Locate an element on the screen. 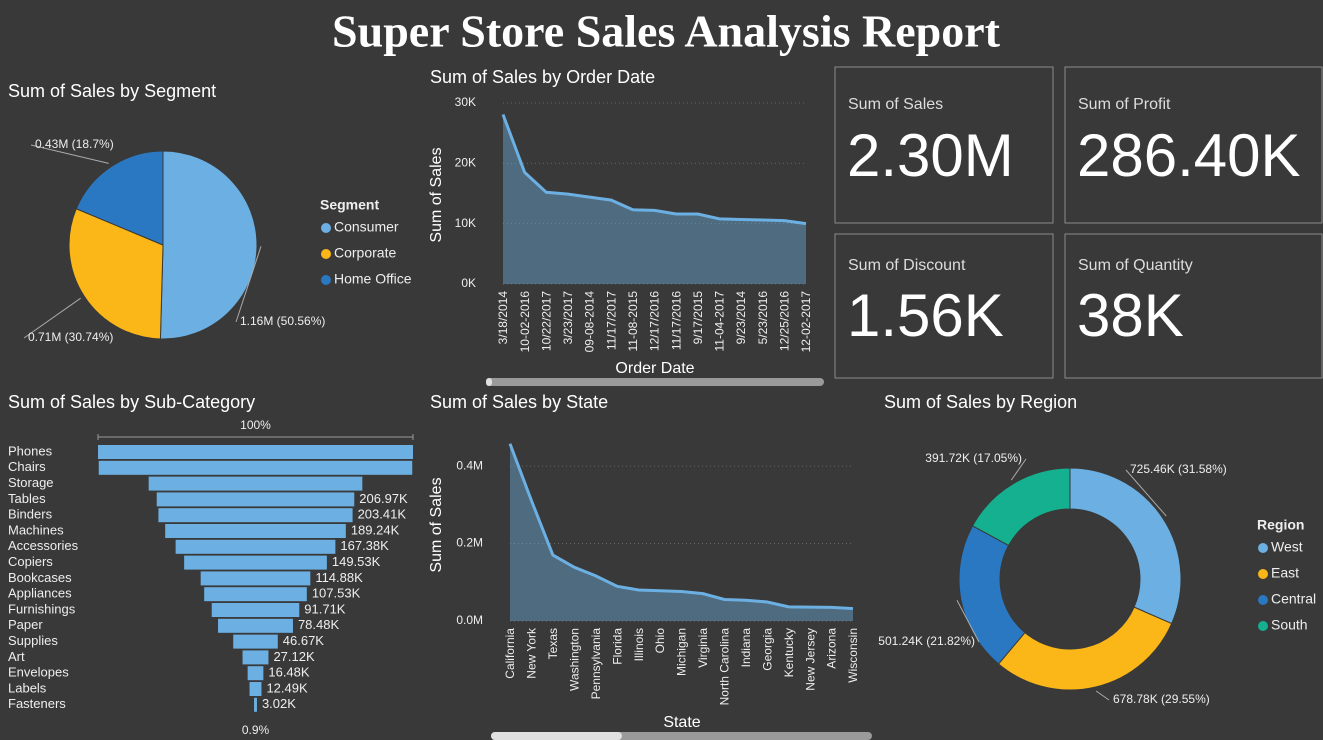  data-label: 678.78K (29.55%) is located at coordinates (1161, 699).